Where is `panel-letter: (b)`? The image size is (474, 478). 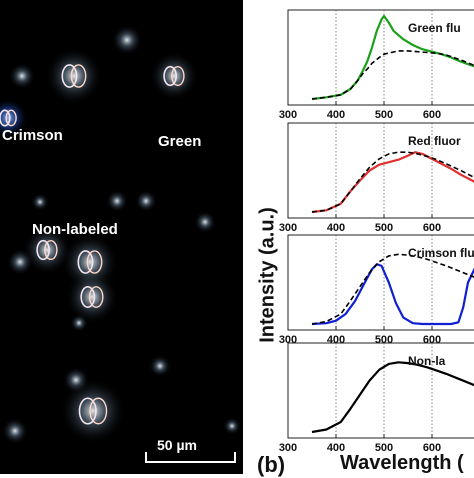
panel-letter: (b) is located at coordinates (271, 465).